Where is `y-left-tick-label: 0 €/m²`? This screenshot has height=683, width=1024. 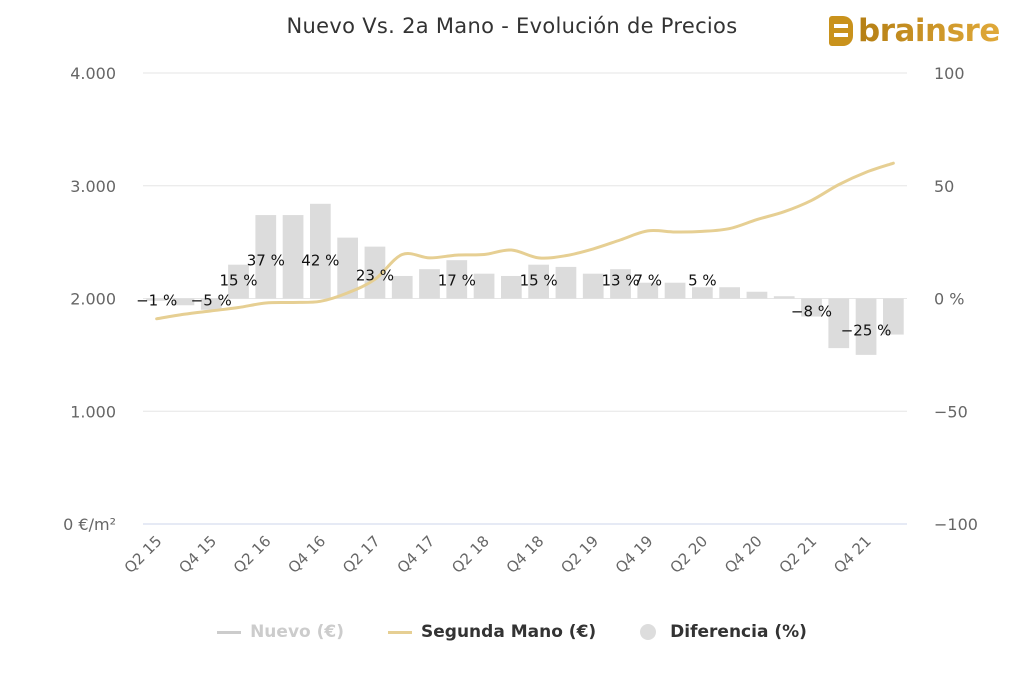
y-left-tick-label: 0 €/m² is located at coordinates (89, 524).